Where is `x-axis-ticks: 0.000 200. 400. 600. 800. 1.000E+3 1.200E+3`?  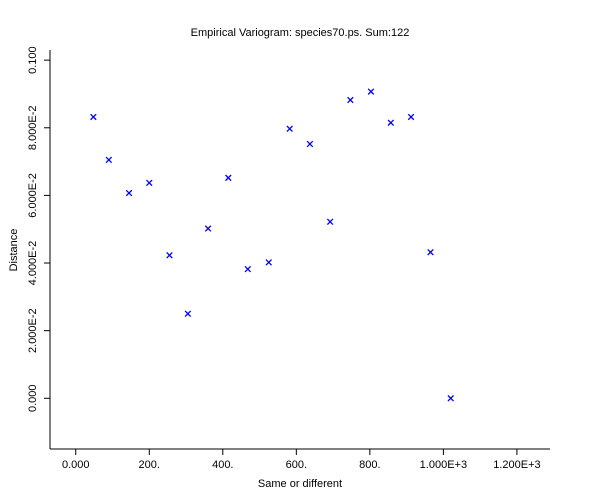 x-axis-ticks: 0.000 200. 400. 600. 800. 1.000E+3 1.200E+3 is located at coordinates (301, 460).